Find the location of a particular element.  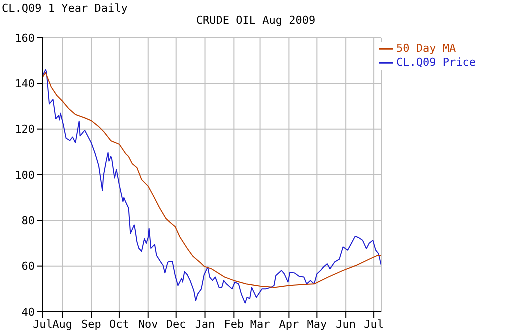

legend-label: 50 Day MA is located at coordinates (426, 49).